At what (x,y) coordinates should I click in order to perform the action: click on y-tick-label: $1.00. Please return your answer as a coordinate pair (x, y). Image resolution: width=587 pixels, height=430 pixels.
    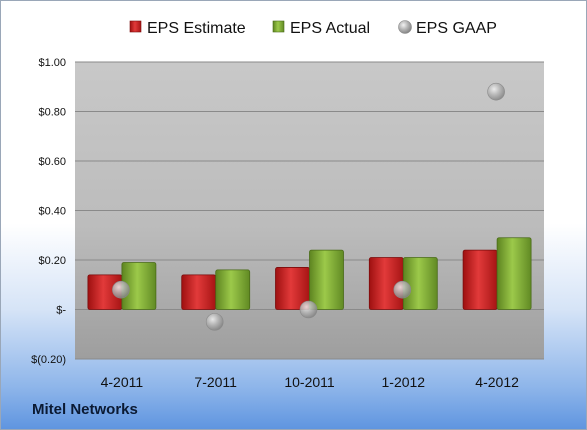
    Looking at the image, I should click on (52, 63).